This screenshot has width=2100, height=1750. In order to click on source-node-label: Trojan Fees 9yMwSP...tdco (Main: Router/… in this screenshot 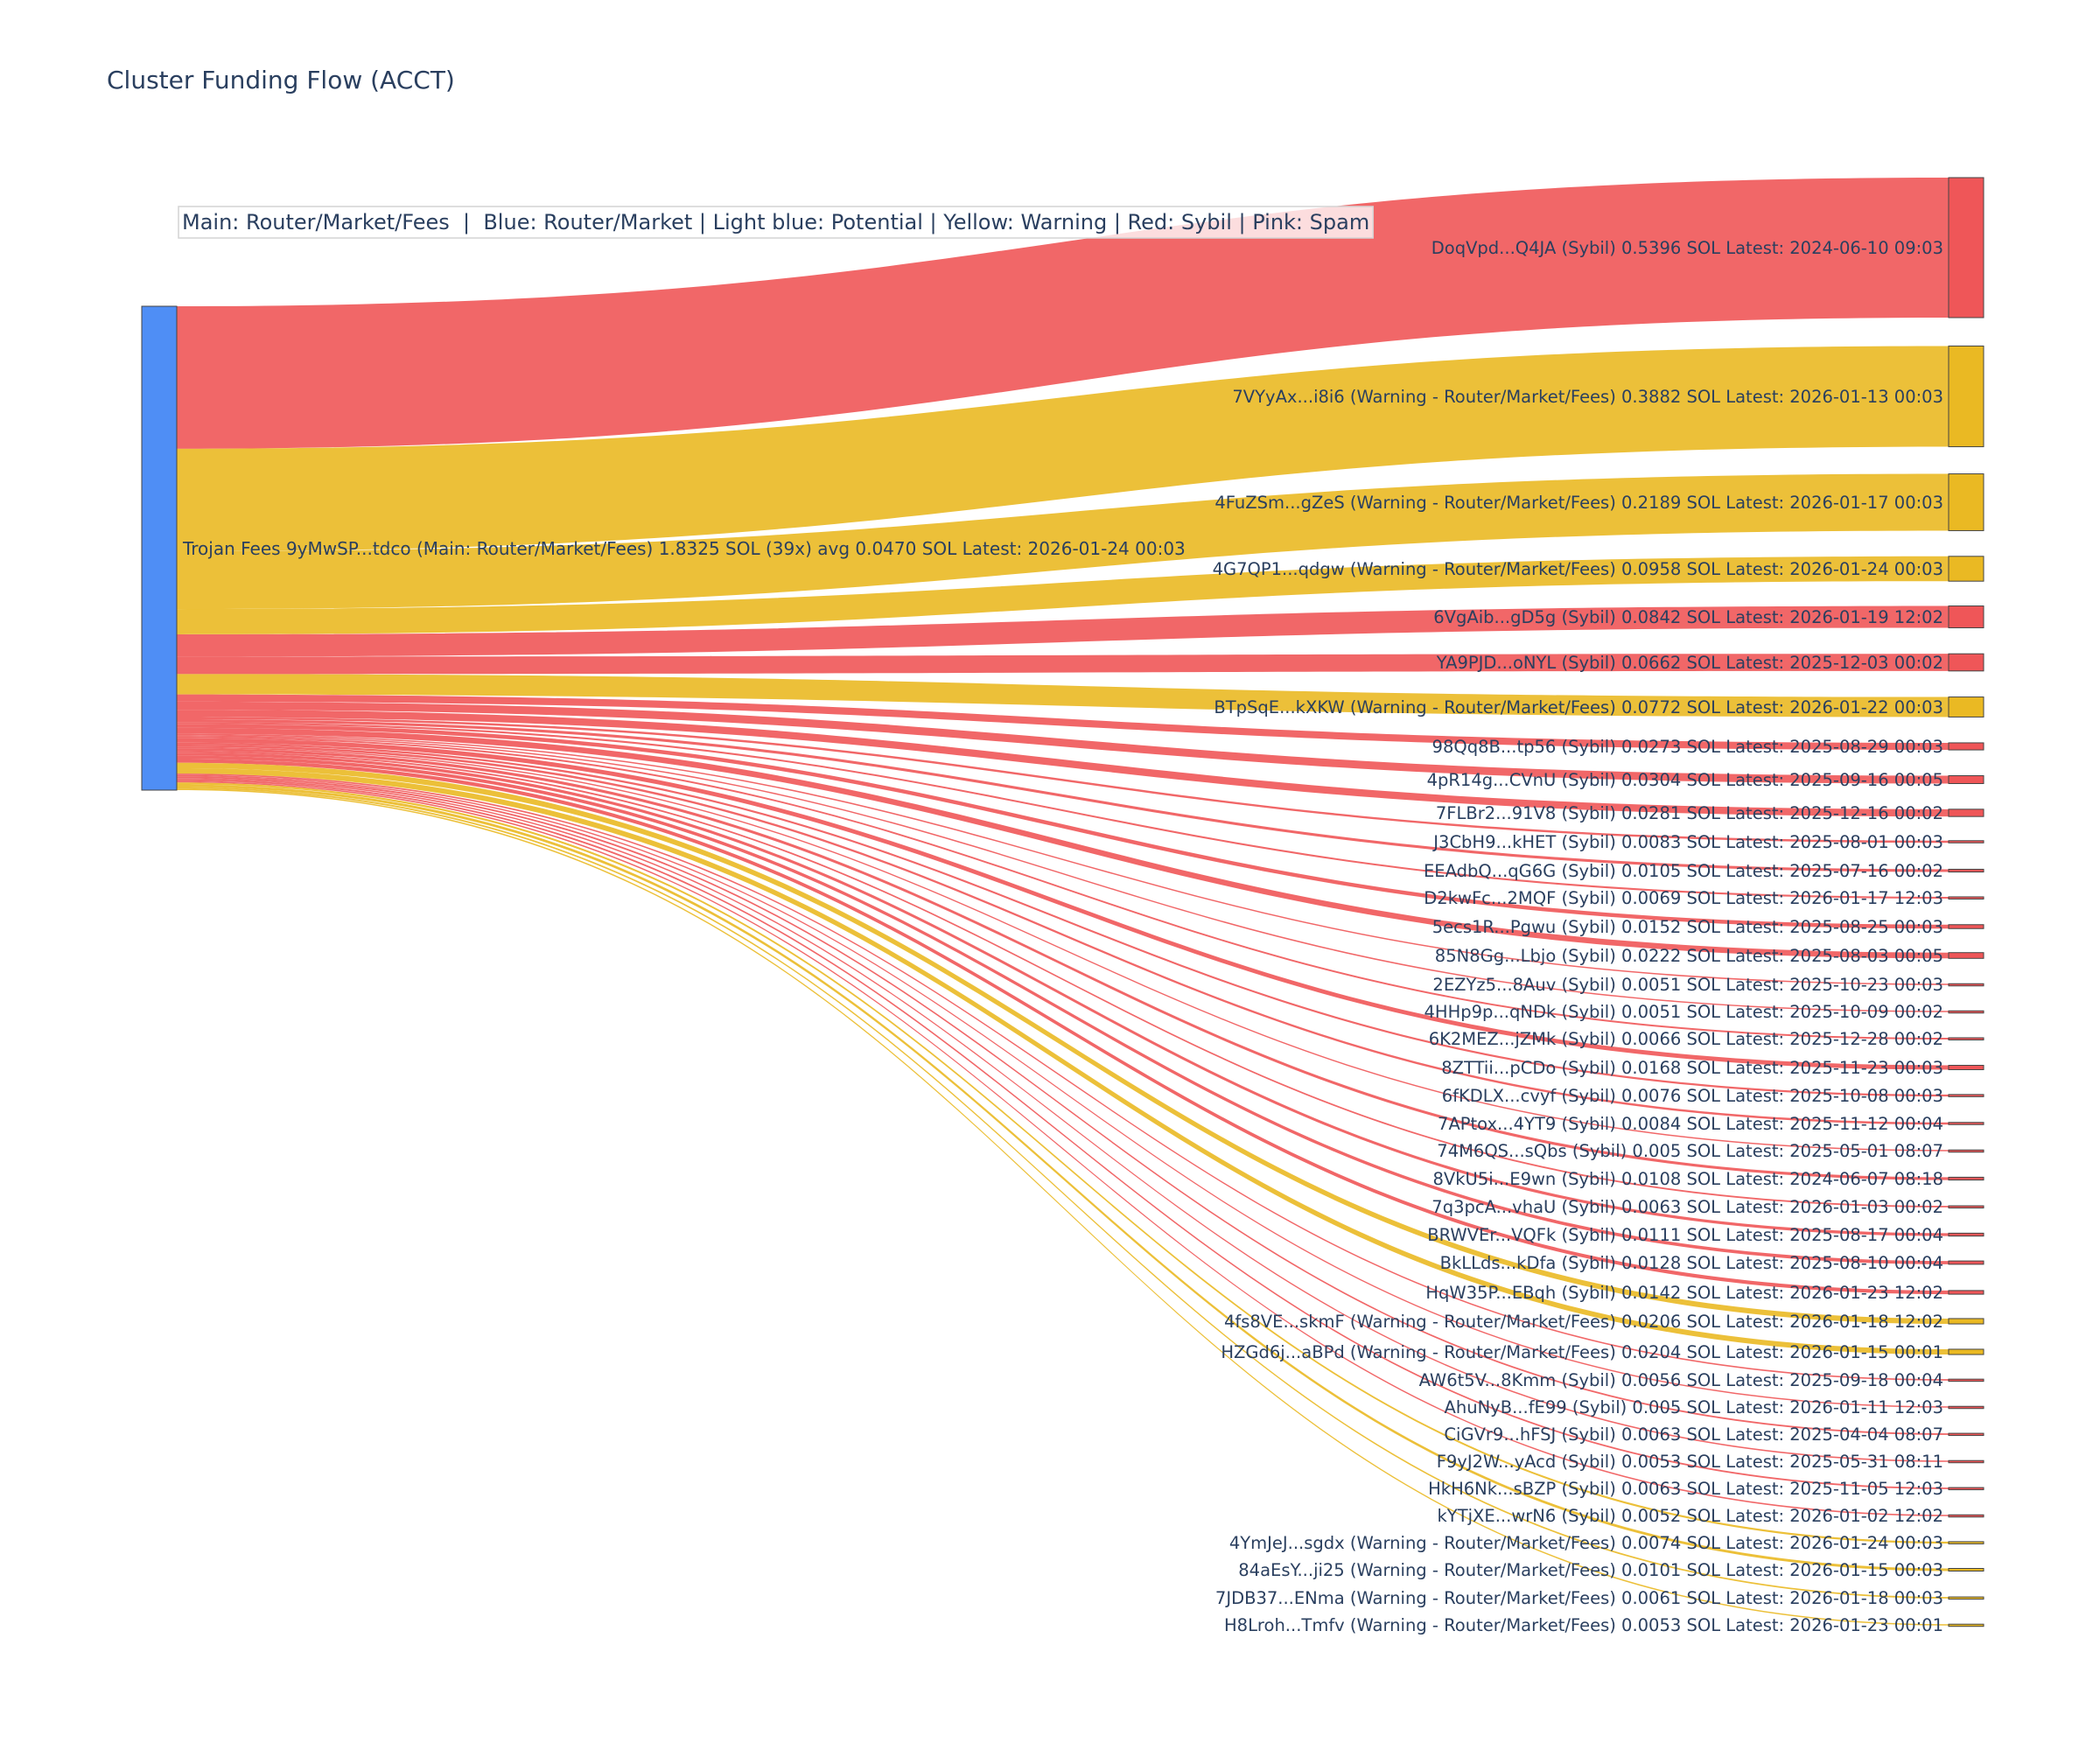, I will do `click(684, 548)`.